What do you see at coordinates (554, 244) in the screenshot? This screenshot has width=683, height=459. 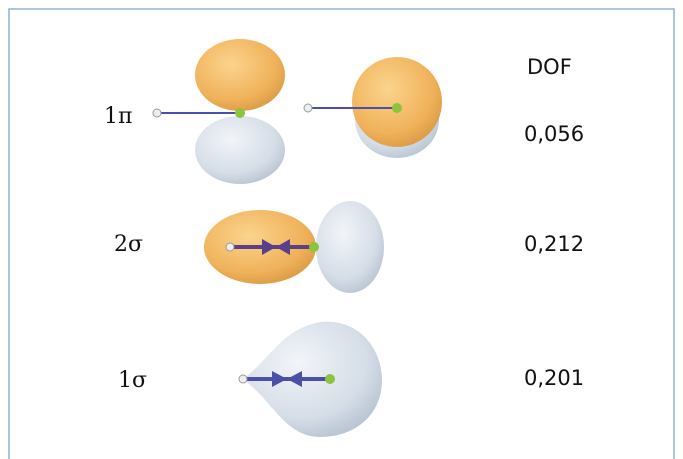 I see `dof-value: 0,212` at bounding box center [554, 244].